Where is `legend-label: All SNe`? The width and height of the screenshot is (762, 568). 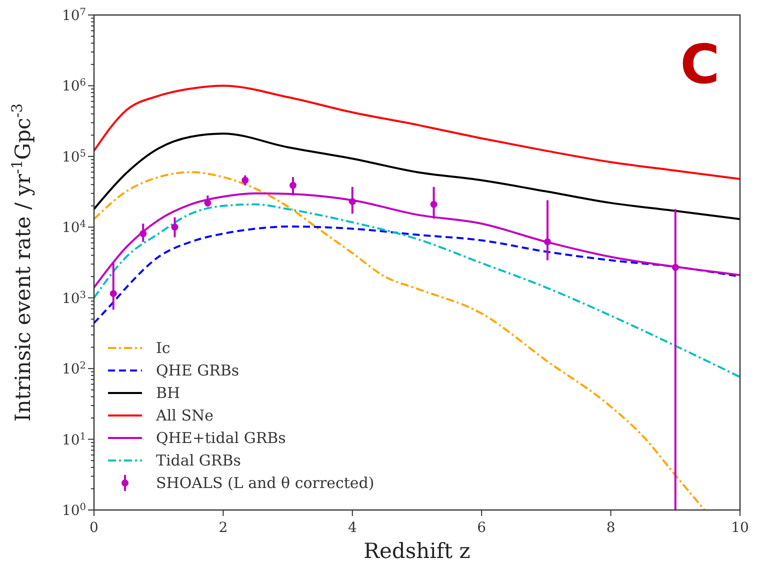
legend-label: All SNe is located at coordinates (184, 415).